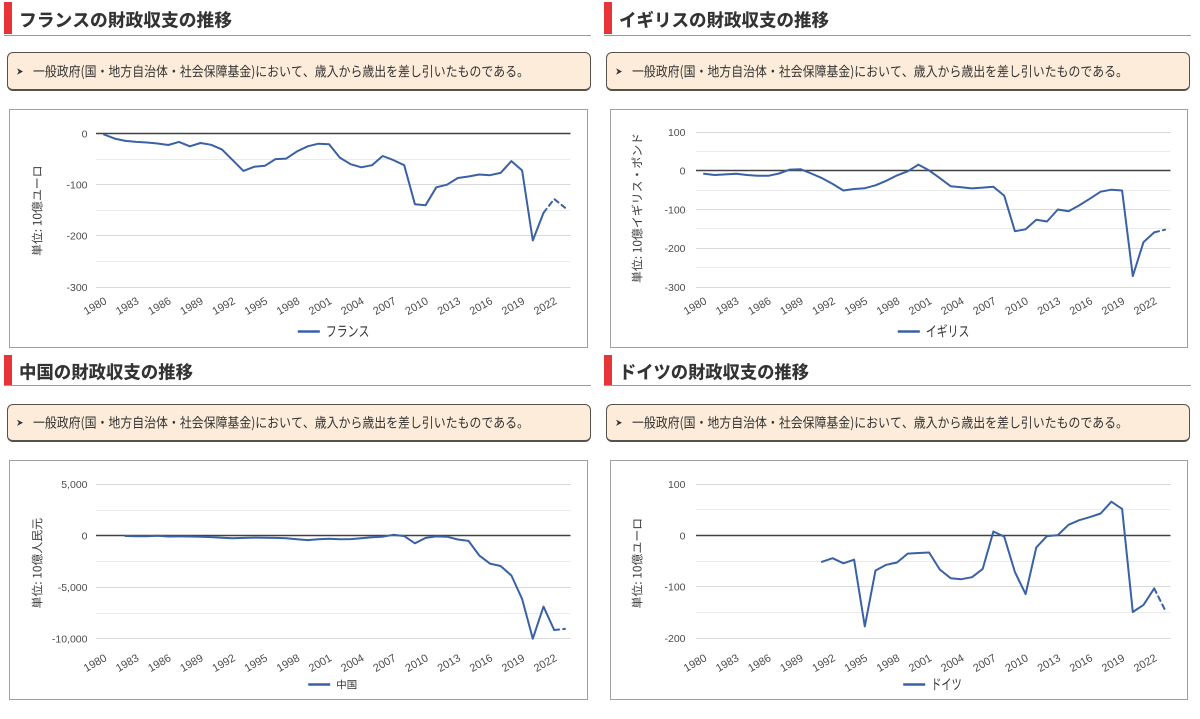 The image size is (1200, 719). What do you see at coordinates (70, 640) in the screenshot?
I see `svg-text: -10,000` at bounding box center [70, 640].